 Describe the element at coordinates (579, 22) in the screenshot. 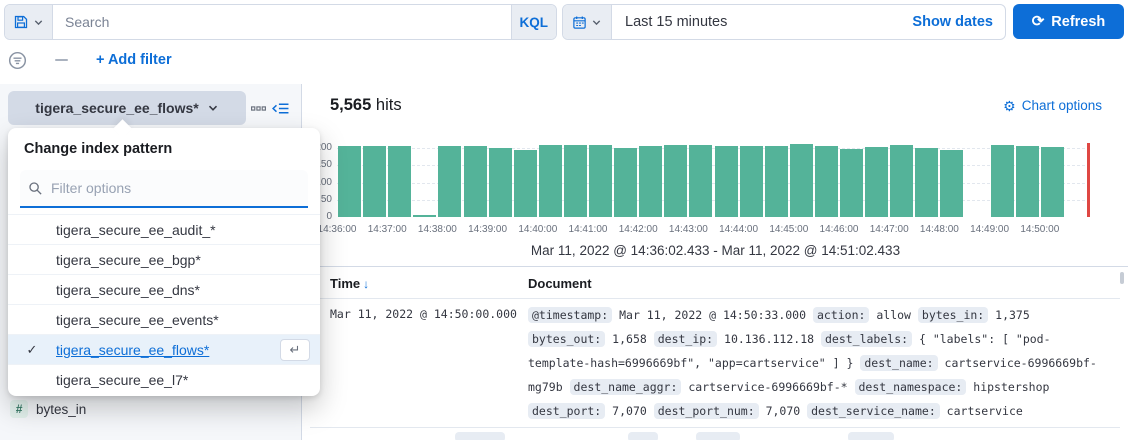

I see `calendar-icon` at that location.